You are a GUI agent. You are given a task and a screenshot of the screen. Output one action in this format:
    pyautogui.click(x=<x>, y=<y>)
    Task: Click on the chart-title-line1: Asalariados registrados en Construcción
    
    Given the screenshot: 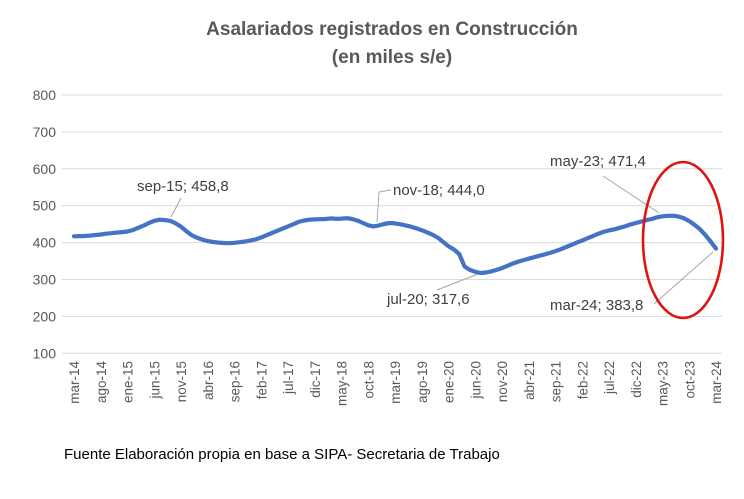 What is the action you would take?
    pyautogui.click(x=392, y=29)
    